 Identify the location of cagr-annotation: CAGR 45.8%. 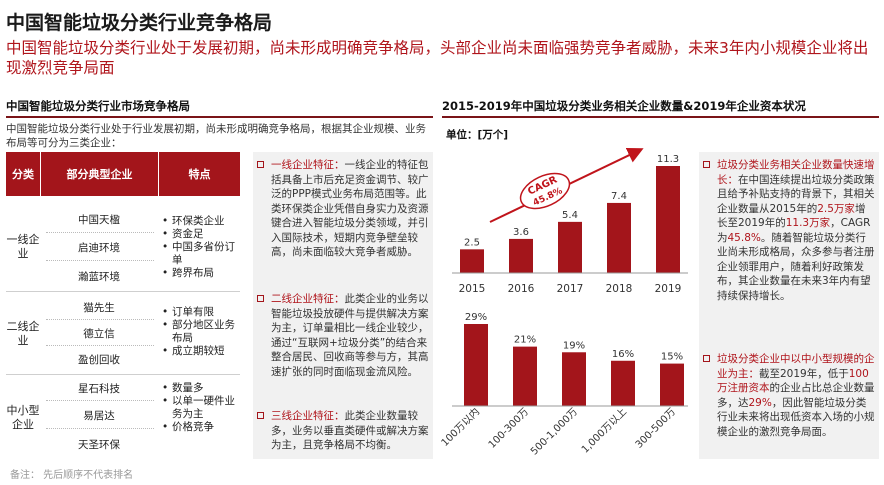
(566, 185).